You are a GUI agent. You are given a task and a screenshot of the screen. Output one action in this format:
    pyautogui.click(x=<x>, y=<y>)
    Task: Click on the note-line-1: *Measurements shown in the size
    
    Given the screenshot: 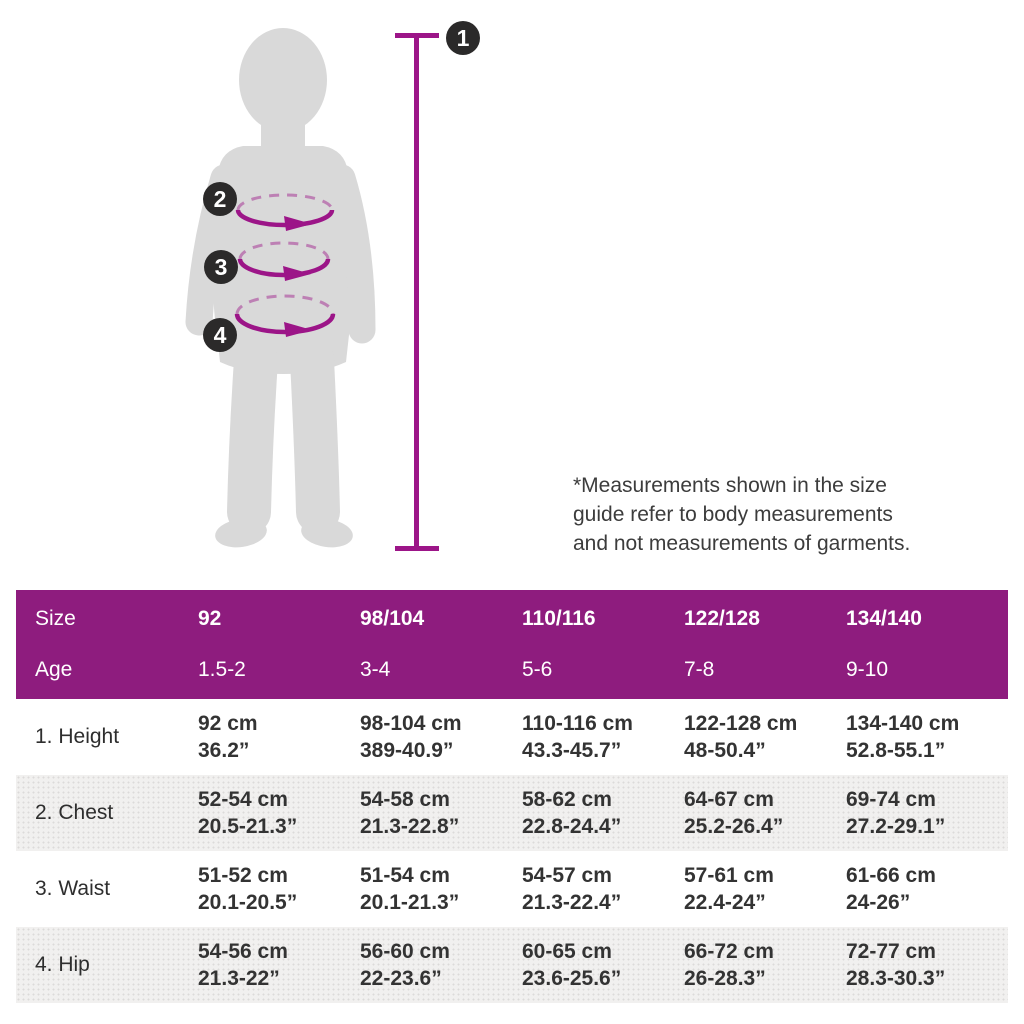 What is the action you would take?
    pyautogui.click(x=730, y=485)
    